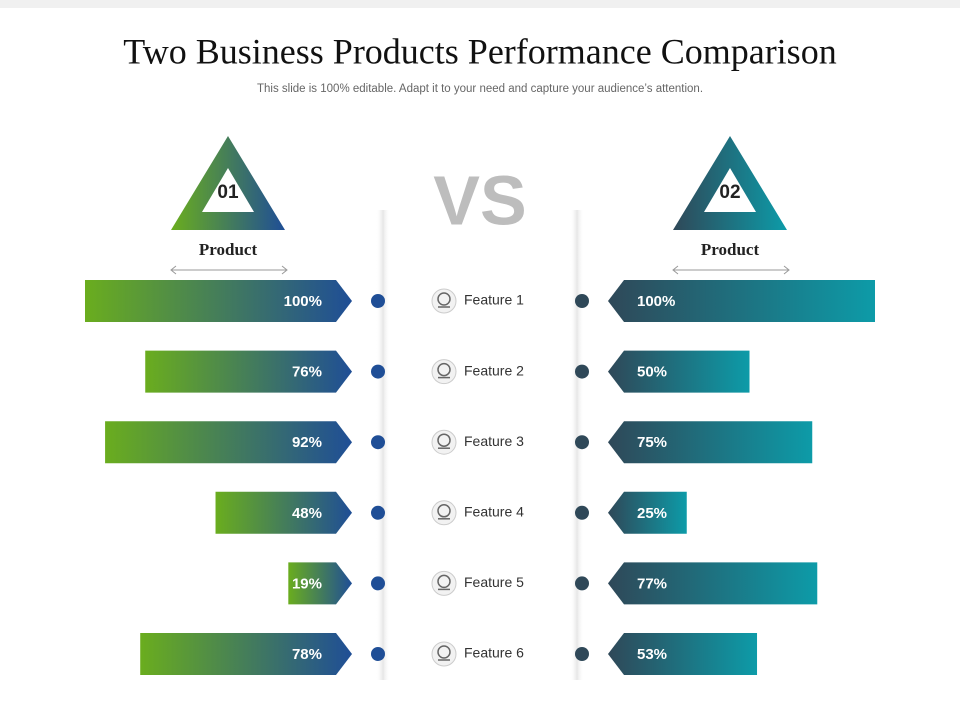 This screenshot has width=960, height=725. I want to click on product-badge: 02, so click(729, 192).